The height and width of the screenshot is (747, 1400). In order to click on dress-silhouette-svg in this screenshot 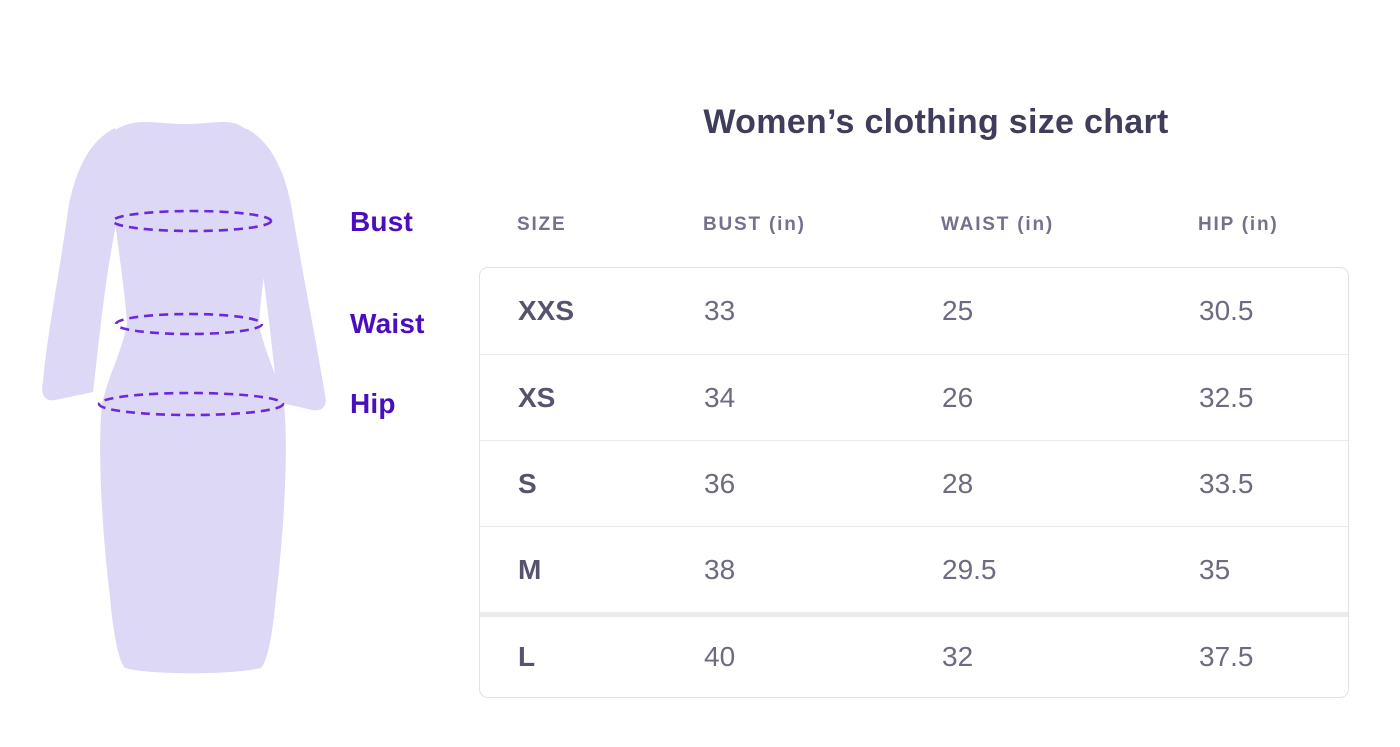, I will do `click(184, 398)`.